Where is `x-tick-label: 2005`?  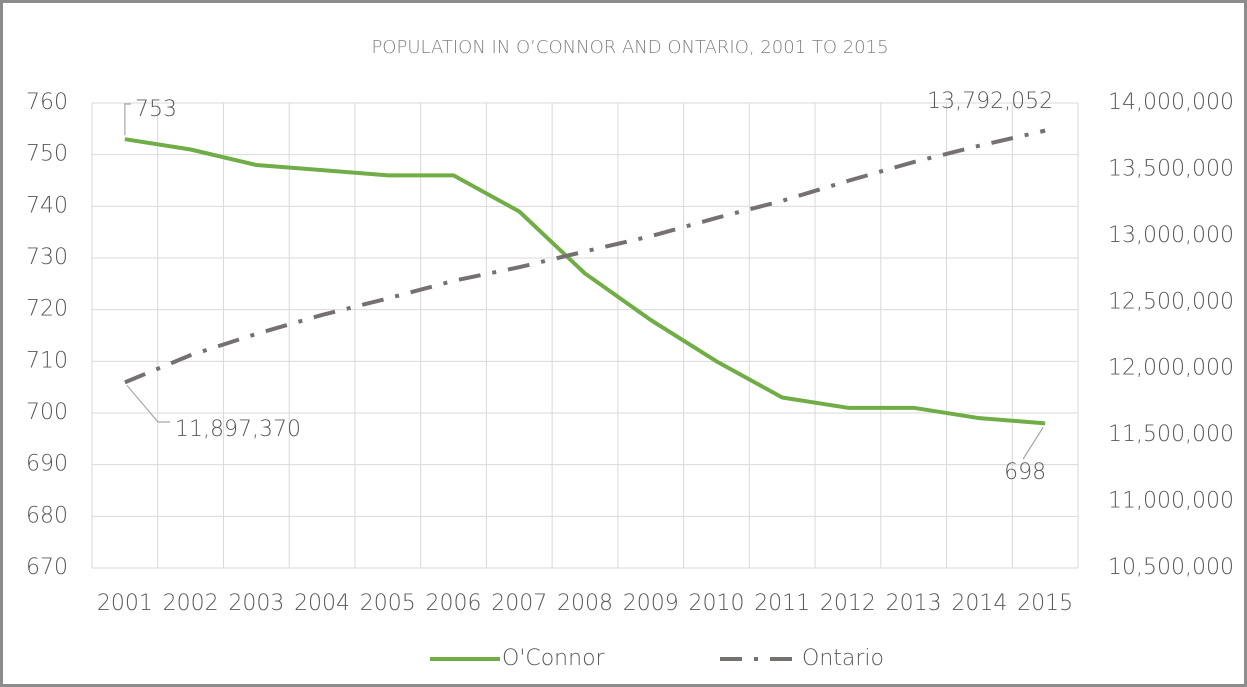
x-tick-label: 2005 is located at coordinates (388, 603).